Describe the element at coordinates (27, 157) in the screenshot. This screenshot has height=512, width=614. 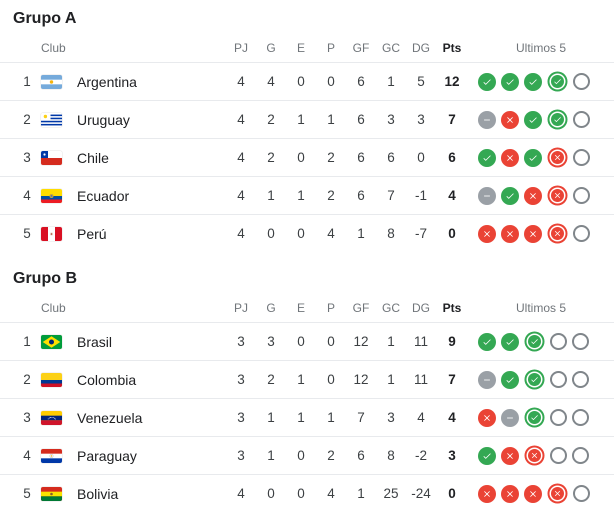
I see `rank-label: 3` at that location.